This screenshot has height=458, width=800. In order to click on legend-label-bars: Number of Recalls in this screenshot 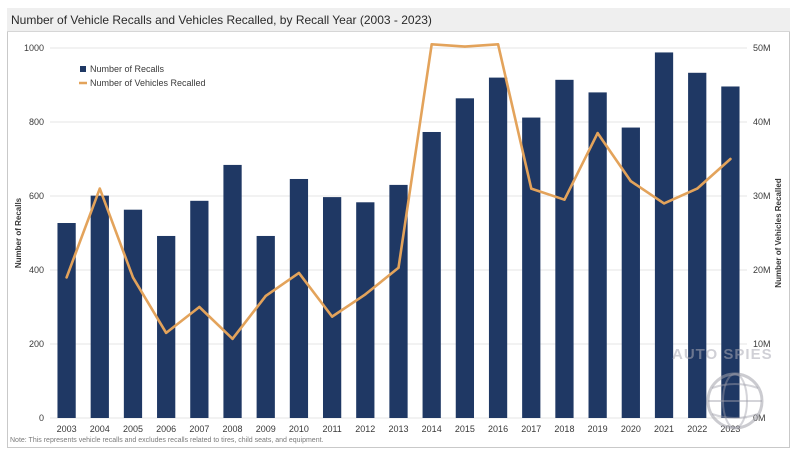, I will do `click(127, 69)`.